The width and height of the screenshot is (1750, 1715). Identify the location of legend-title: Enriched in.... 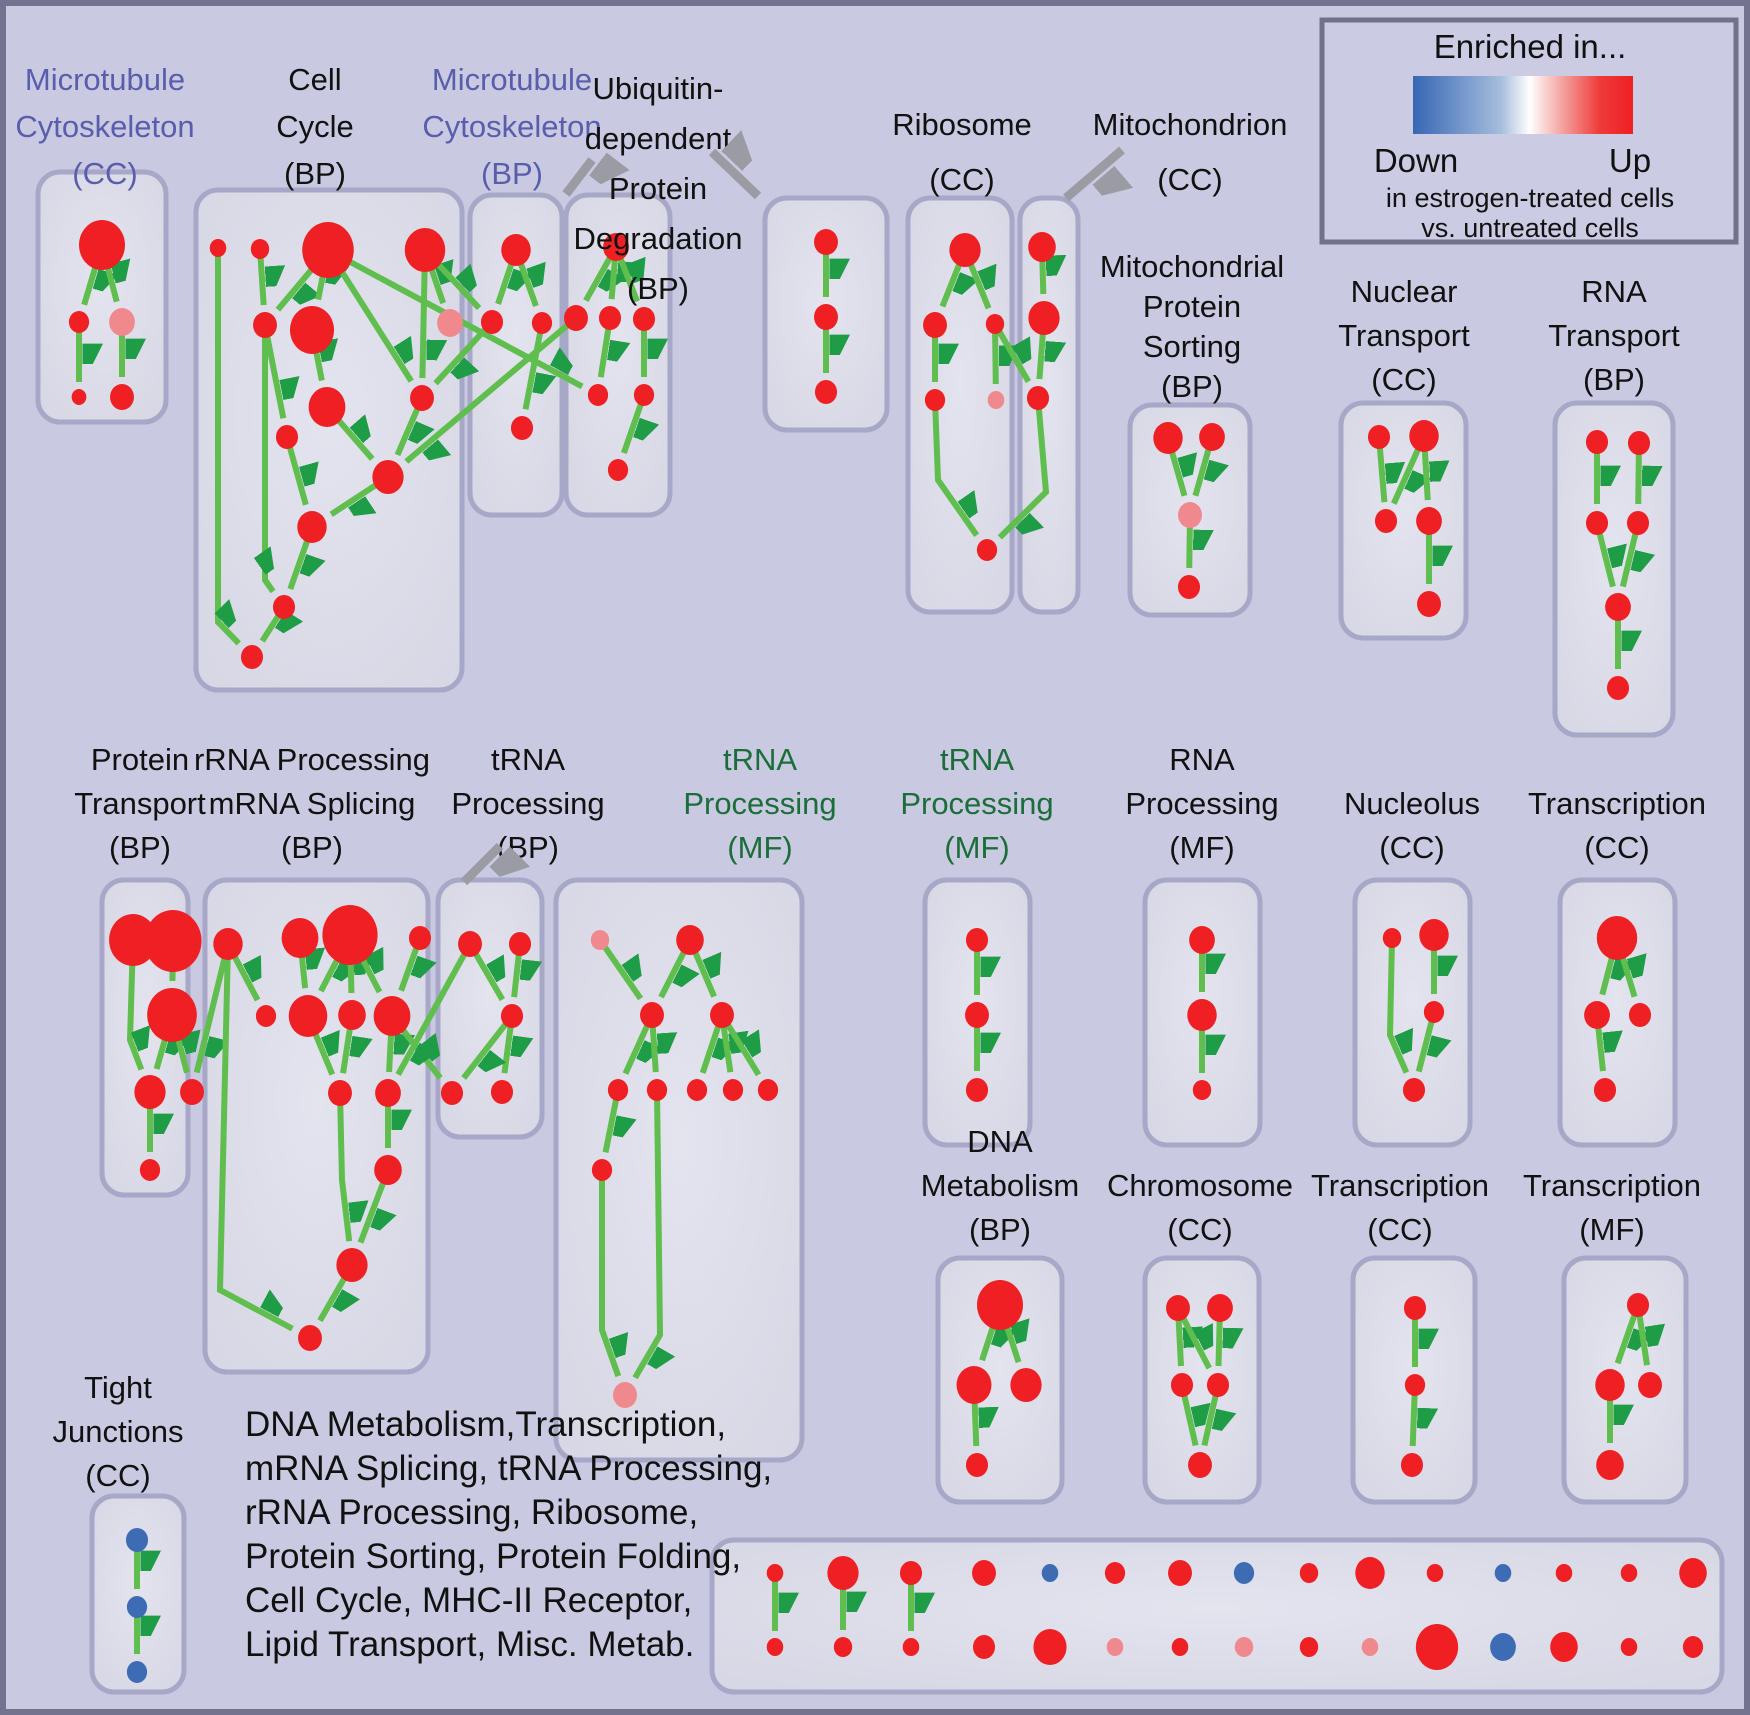
(1530, 46).